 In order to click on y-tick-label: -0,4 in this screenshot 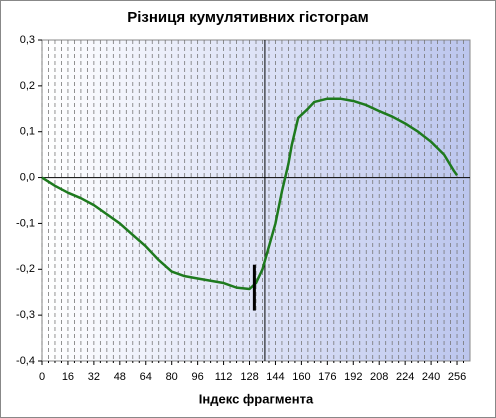, I will do `click(25, 361)`.